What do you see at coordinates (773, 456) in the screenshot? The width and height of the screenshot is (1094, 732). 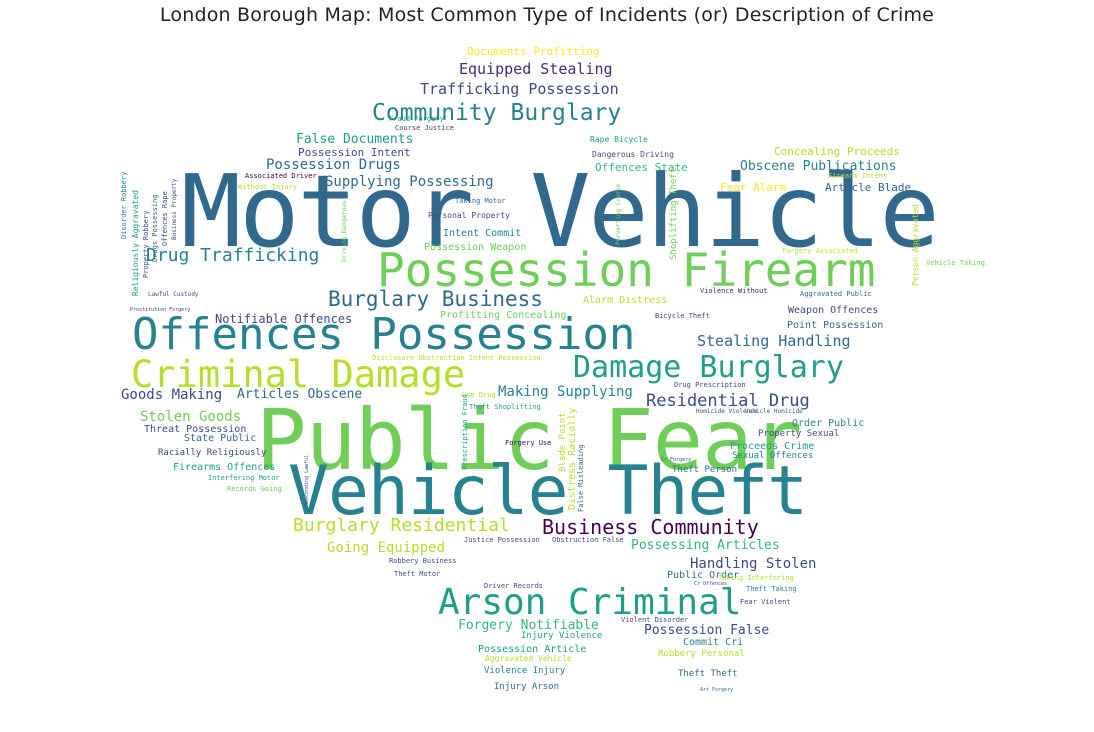 I see `word: Sexual Offences` at bounding box center [773, 456].